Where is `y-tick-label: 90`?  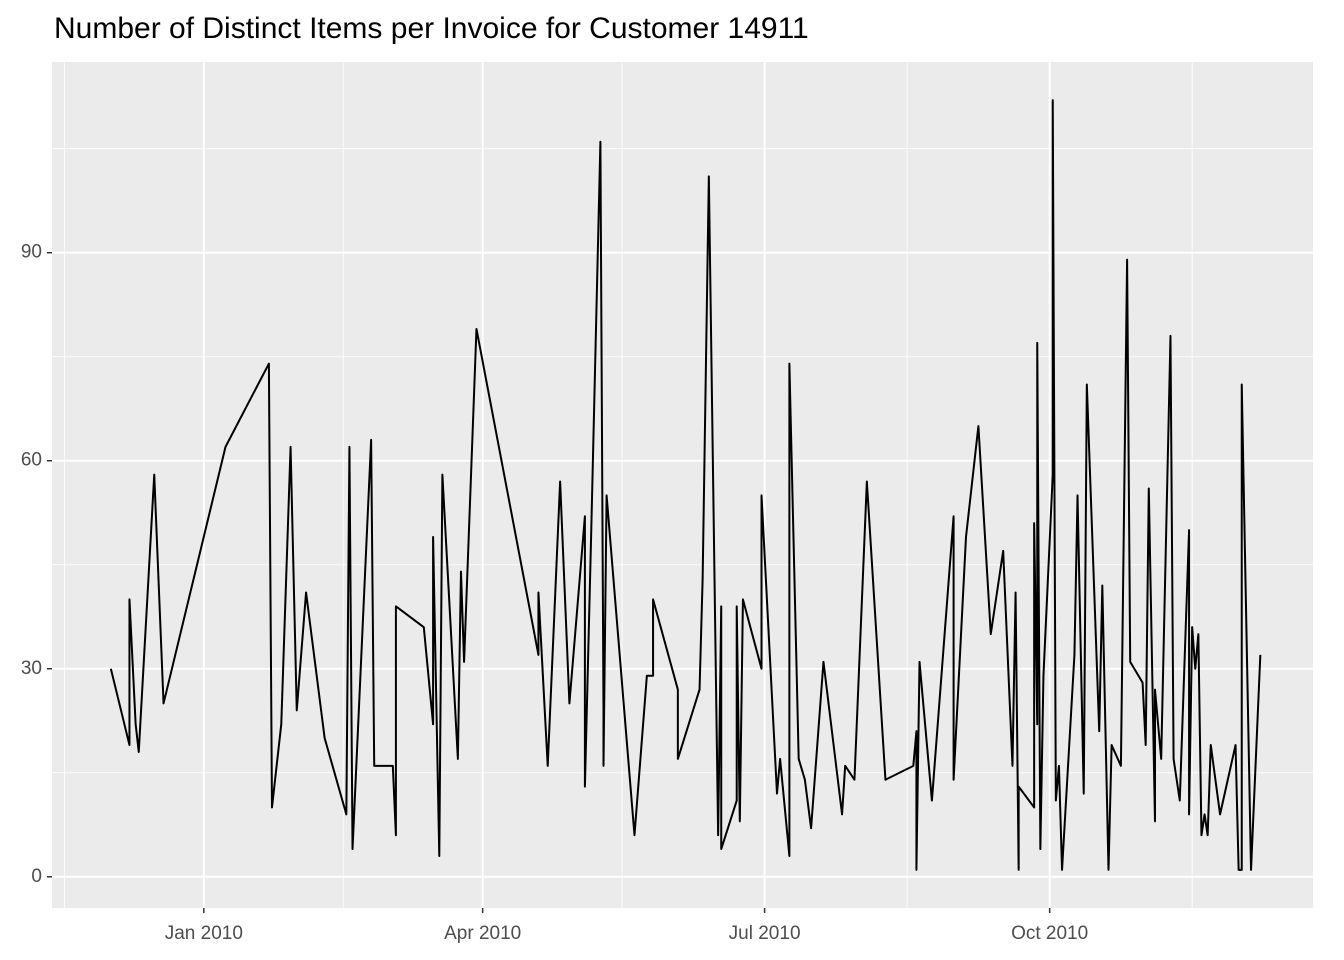
y-tick-label: 90 is located at coordinates (31, 252).